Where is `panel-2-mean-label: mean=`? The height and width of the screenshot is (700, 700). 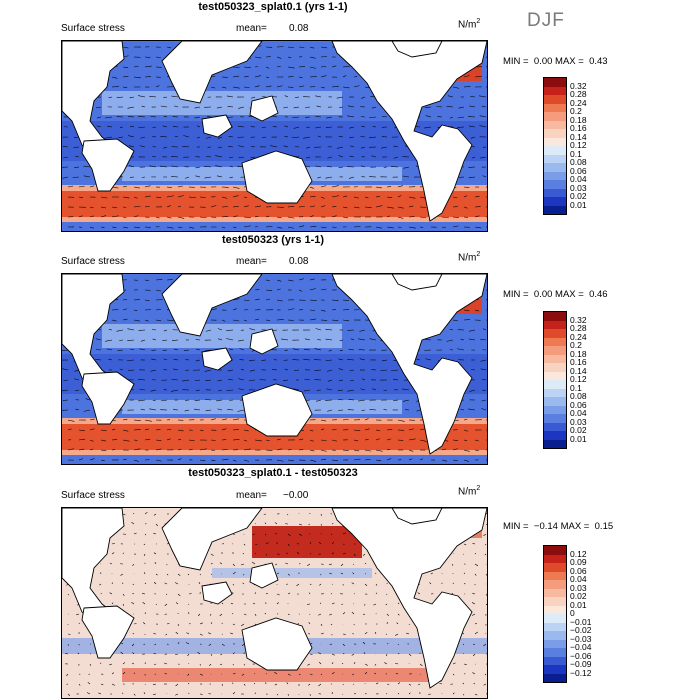
panel-2-mean-label: mean= is located at coordinates (251, 261).